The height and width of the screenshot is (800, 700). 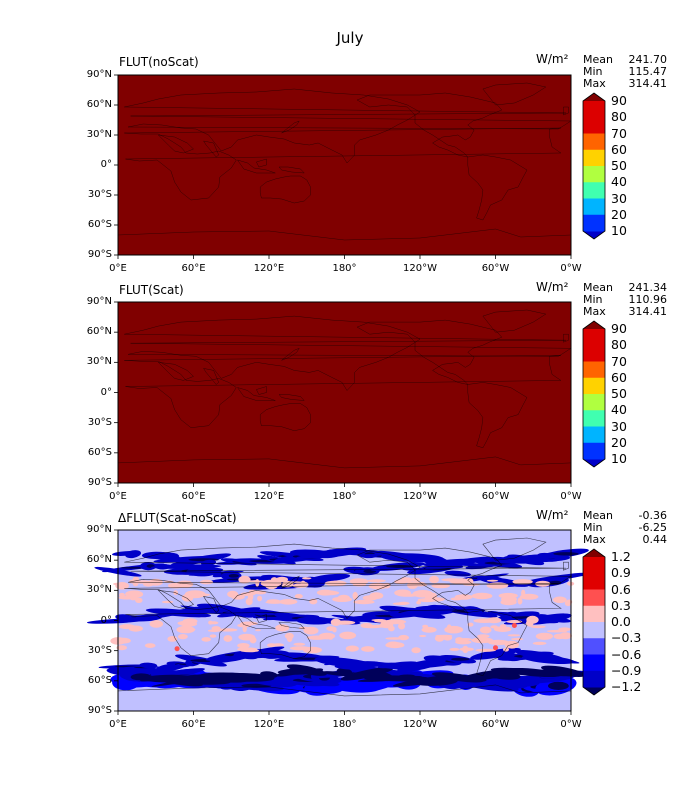 What do you see at coordinates (571, 496) in the screenshot?
I see `x-tick-label: 0°W` at bounding box center [571, 496].